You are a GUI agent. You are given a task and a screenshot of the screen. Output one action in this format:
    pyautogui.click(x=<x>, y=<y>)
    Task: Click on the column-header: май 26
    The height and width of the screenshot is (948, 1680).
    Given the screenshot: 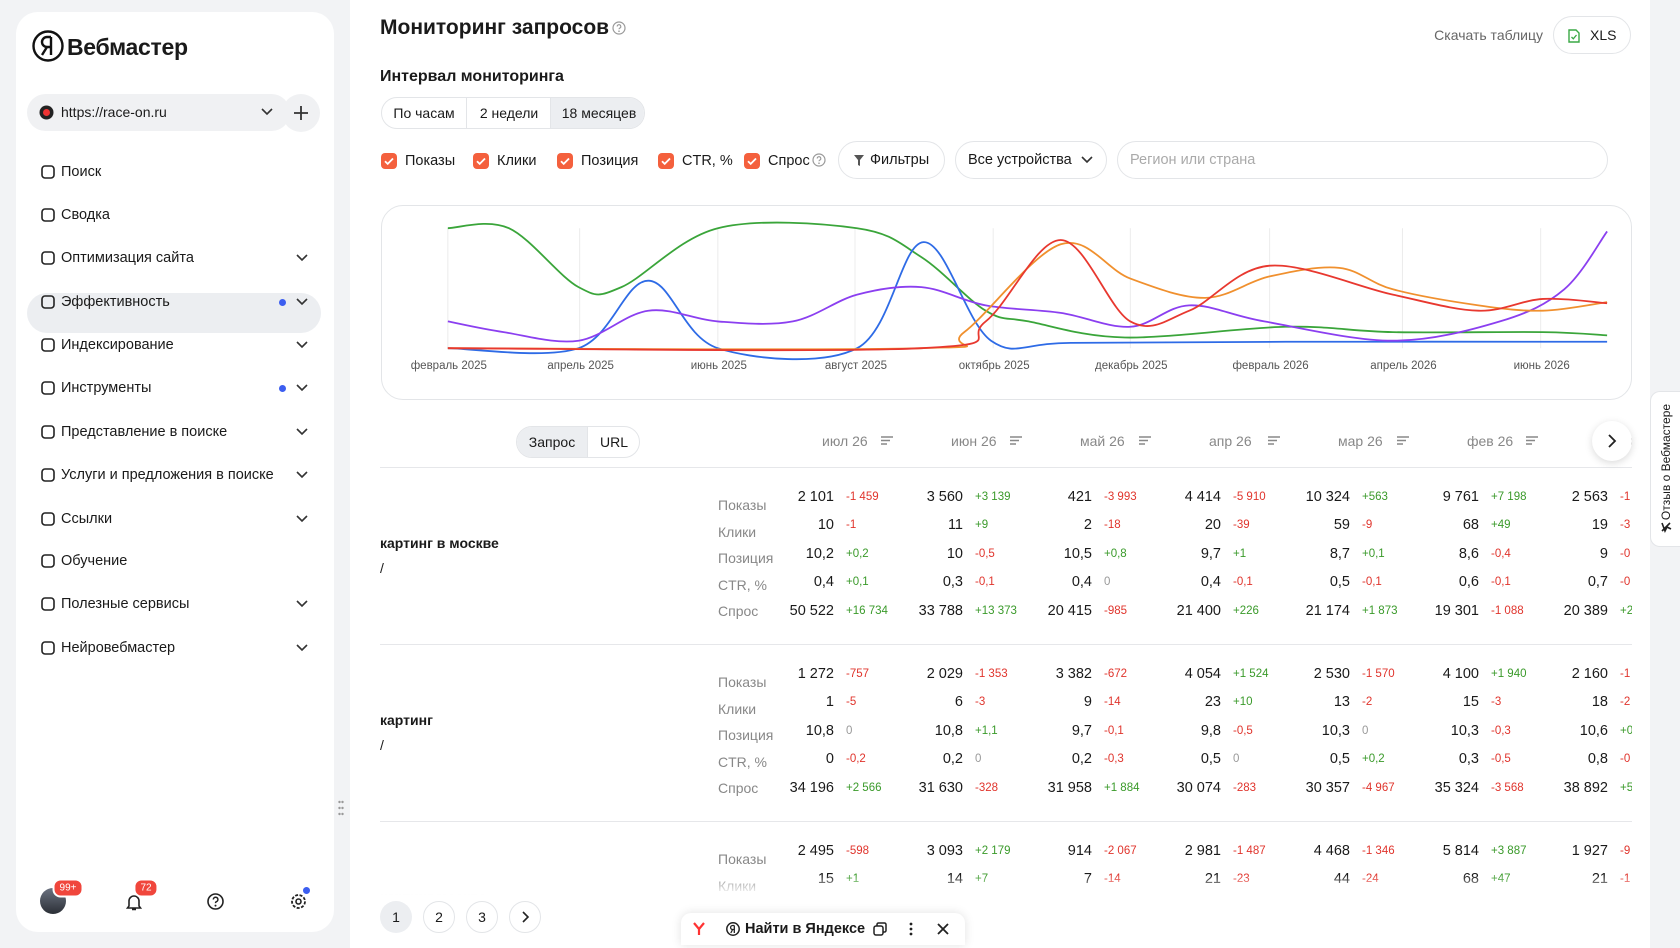 What is the action you would take?
    pyautogui.click(x=1102, y=441)
    